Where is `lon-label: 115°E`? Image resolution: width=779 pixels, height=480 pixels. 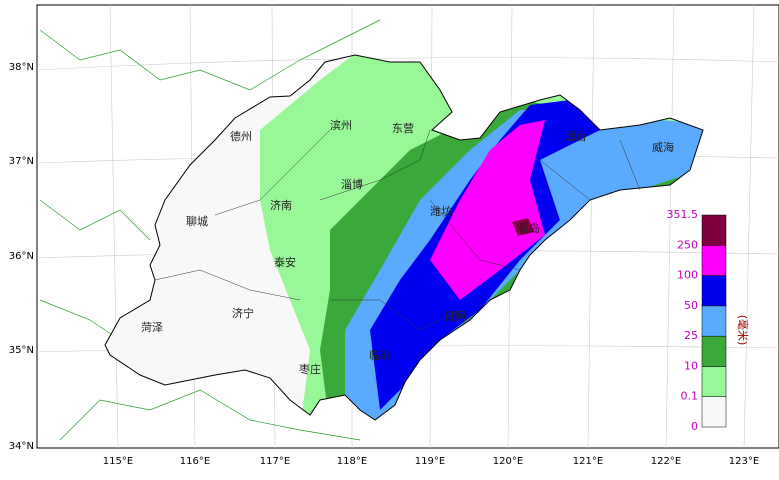 lon-label: 115°E is located at coordinates (118, 461).